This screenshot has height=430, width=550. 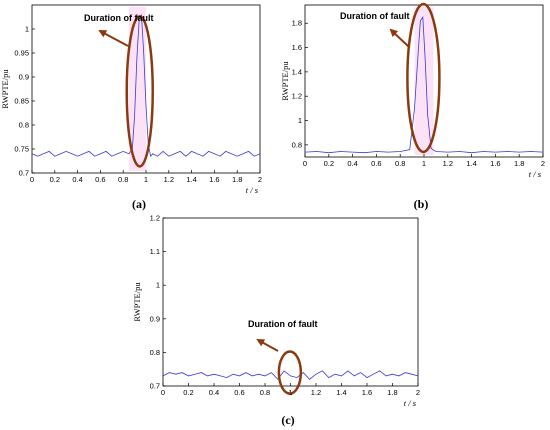 What do you see at coordinates (287, 420) in the screenshot?
I see `panel-label: (c)` at bounding box center [287, 420].